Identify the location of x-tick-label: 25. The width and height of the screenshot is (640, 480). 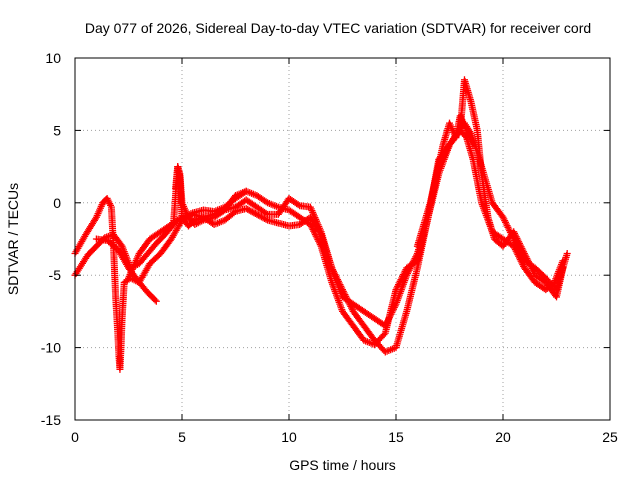
(610, 437).